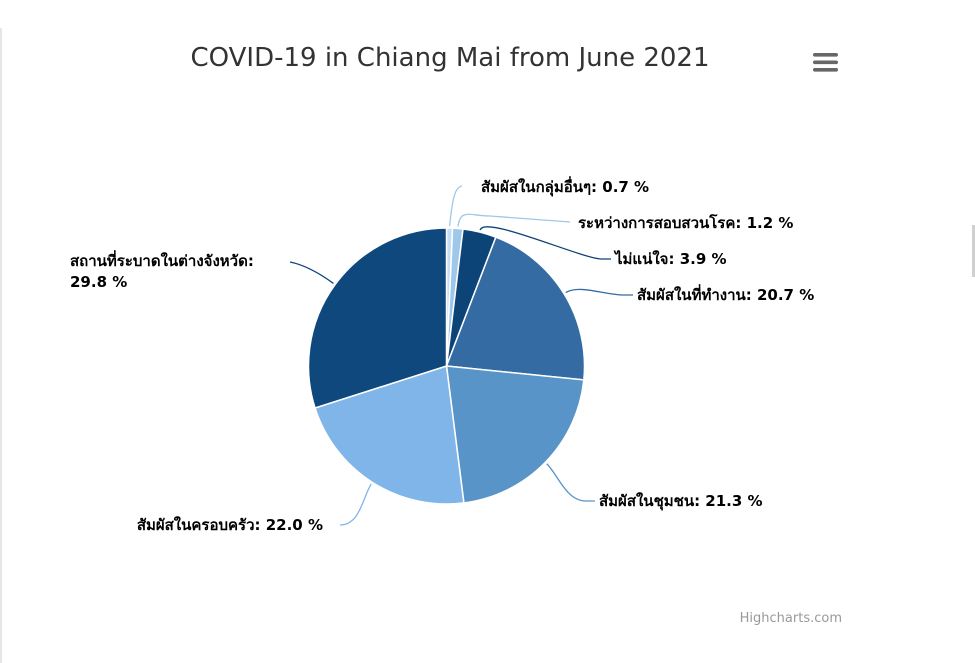  Describe the element at coordinates (1, 345) in the screenshot. I see `left-border` at that location.